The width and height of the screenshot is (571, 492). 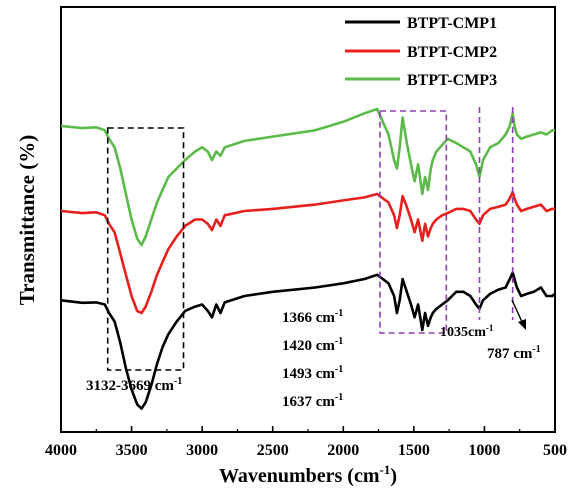 What do you see at coordinates (130, 386) in the screenshot?
I see `annotation-range-oh-text: 3132-3669 cm` at bounding box center [130, 386].